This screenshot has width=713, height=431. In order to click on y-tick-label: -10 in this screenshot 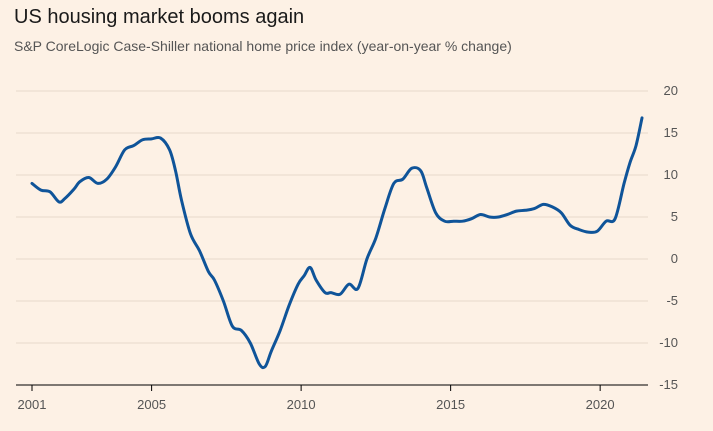, I will do `click(668, 342)`.